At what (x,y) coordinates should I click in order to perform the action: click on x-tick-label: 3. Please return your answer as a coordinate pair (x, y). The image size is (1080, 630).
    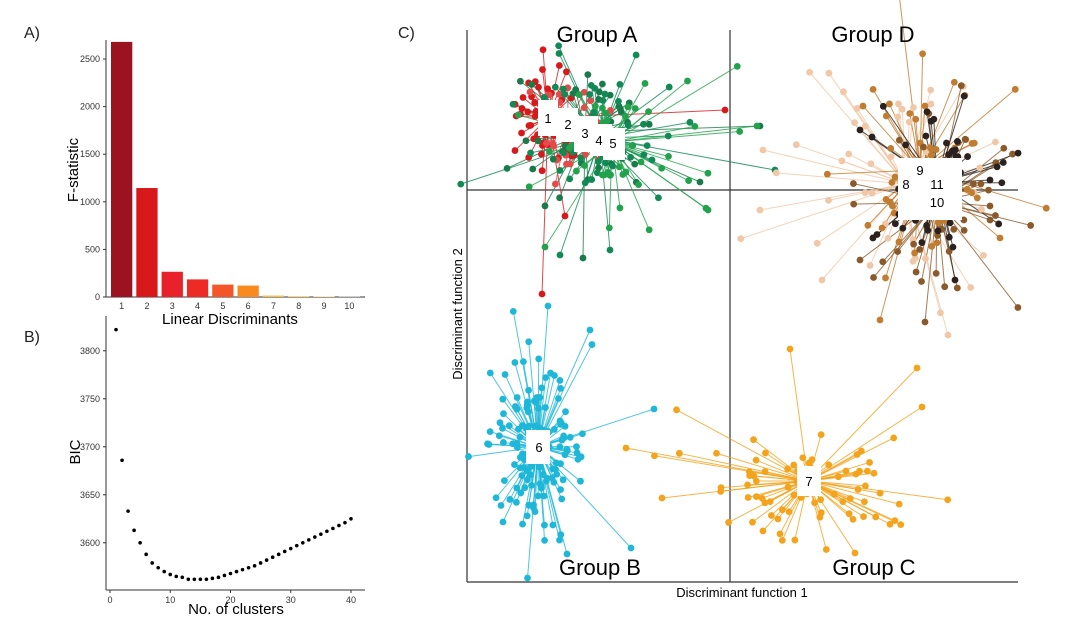
    Looking at the image, I should click on (172, 306).